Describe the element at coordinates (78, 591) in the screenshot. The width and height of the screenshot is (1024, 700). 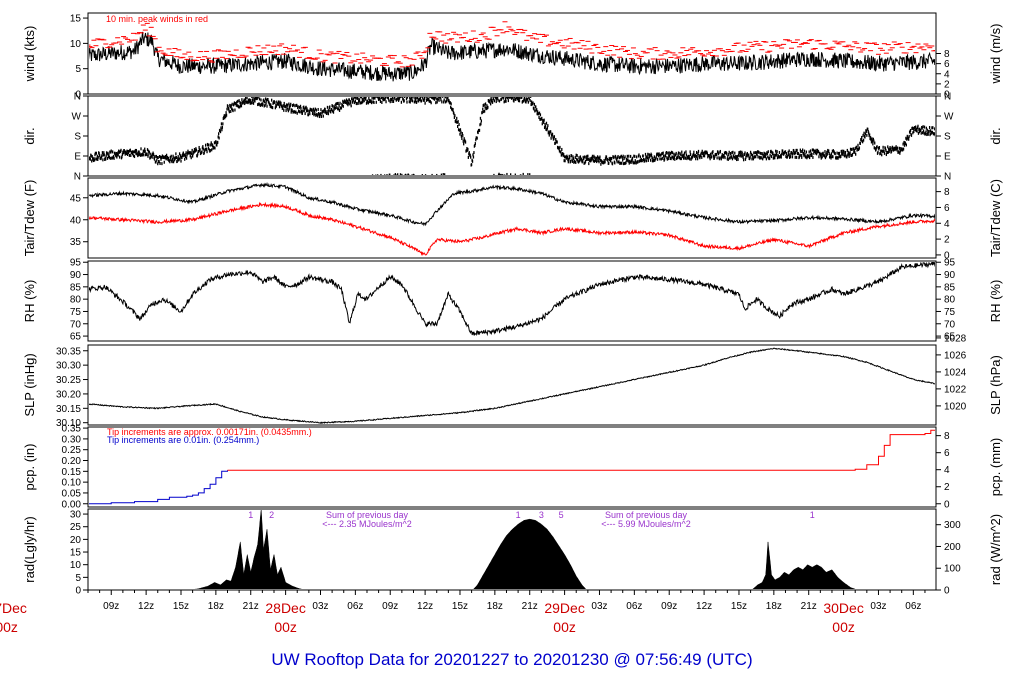
I see `y-tick-label: 0` at that location.